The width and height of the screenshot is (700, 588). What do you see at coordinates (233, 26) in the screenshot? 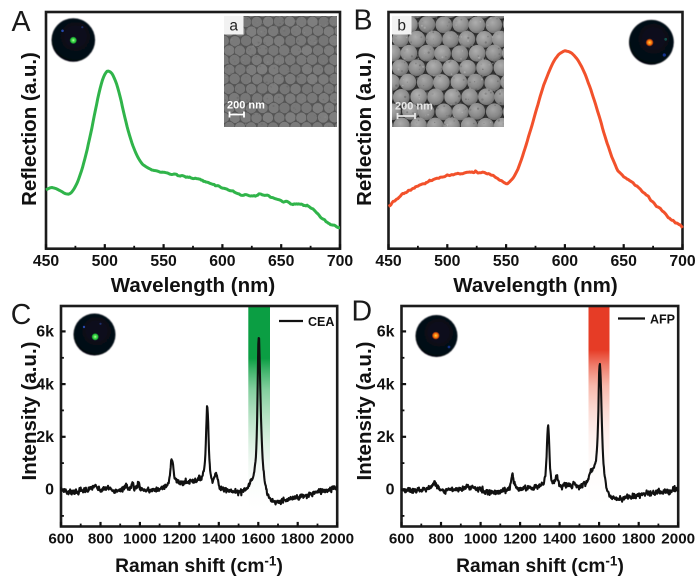
I see `svg-text: a` at bounding box center [233, 26].